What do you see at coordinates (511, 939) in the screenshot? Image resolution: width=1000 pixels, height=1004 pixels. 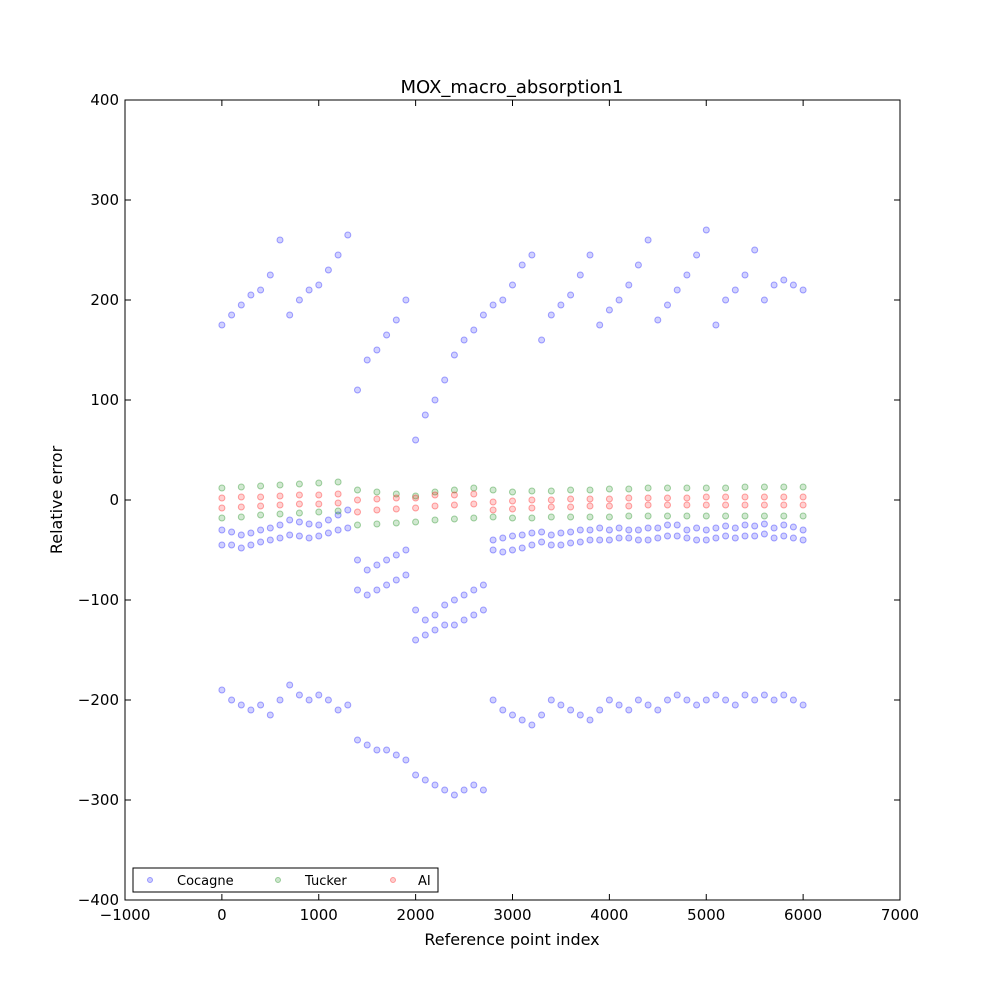 I see `x-axis-label: Reference point index` at bounding box center [511, 939].